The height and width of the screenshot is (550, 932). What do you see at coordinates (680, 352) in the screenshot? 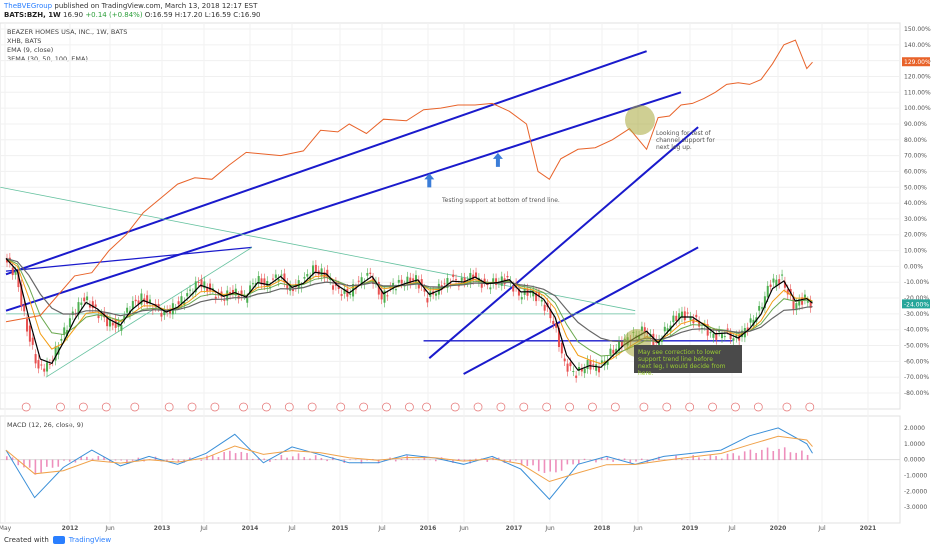
I see `correction-note: May see correction to lower` at bounding box center [680, 352].